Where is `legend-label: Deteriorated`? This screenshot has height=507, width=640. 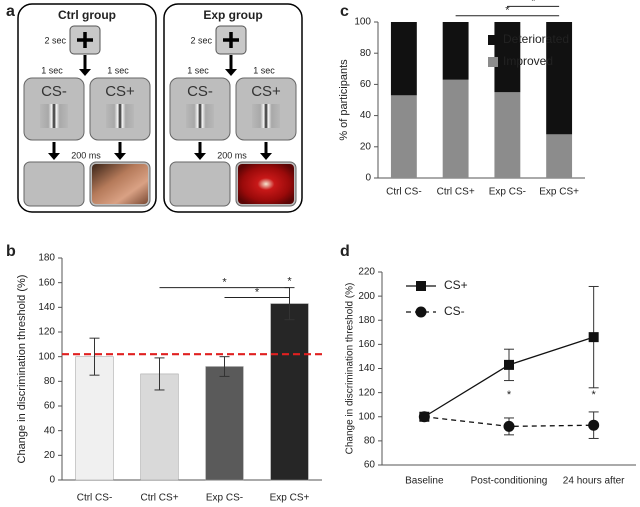 legend-label: Deteriorated is located at coordinates (536, 39).